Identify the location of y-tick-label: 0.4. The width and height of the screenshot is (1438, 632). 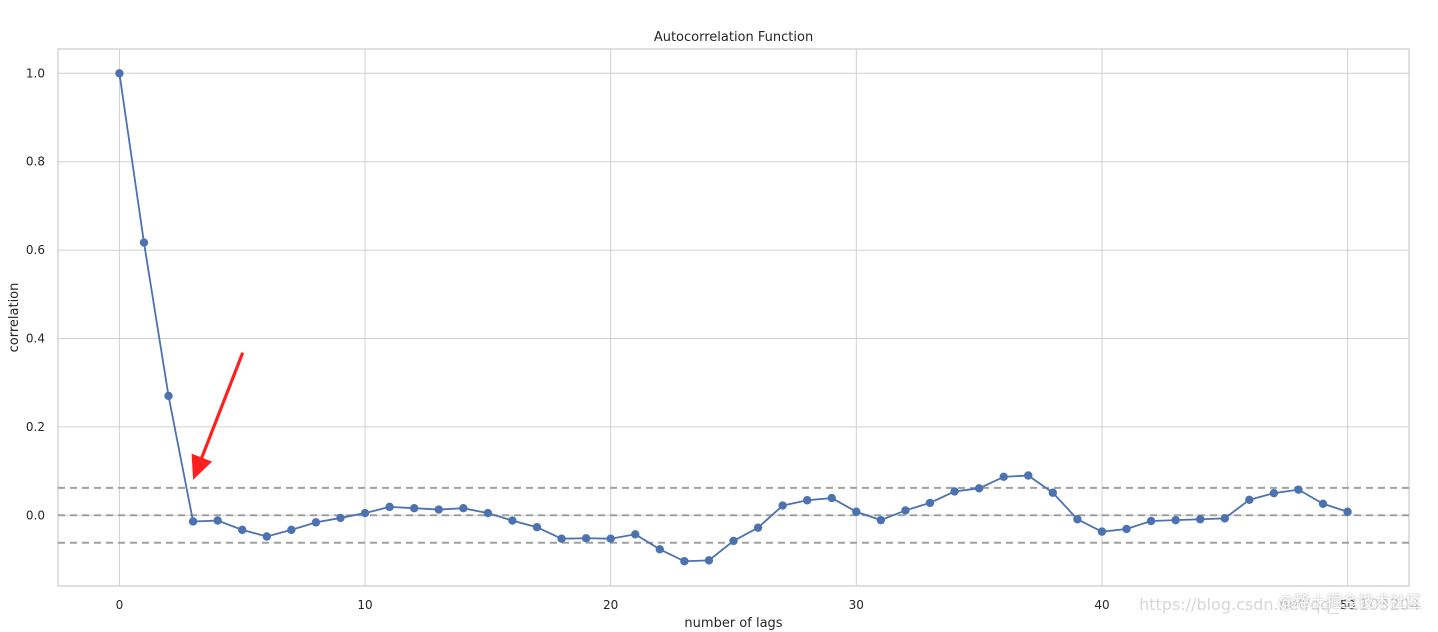
(35, 338).